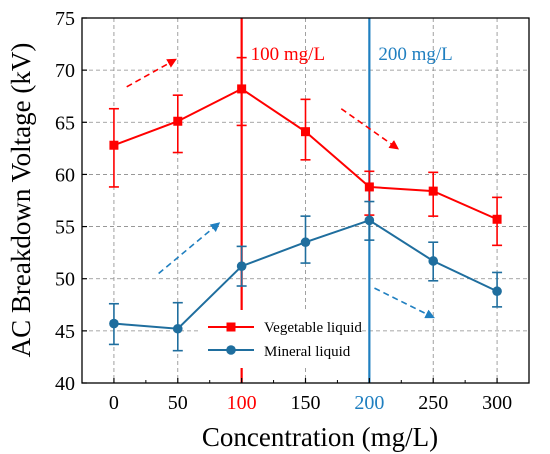  What do you see at coordinates (306, 403) in the screenshot?
I see `x-tick-label: 150` at bounding box center [306, 403].